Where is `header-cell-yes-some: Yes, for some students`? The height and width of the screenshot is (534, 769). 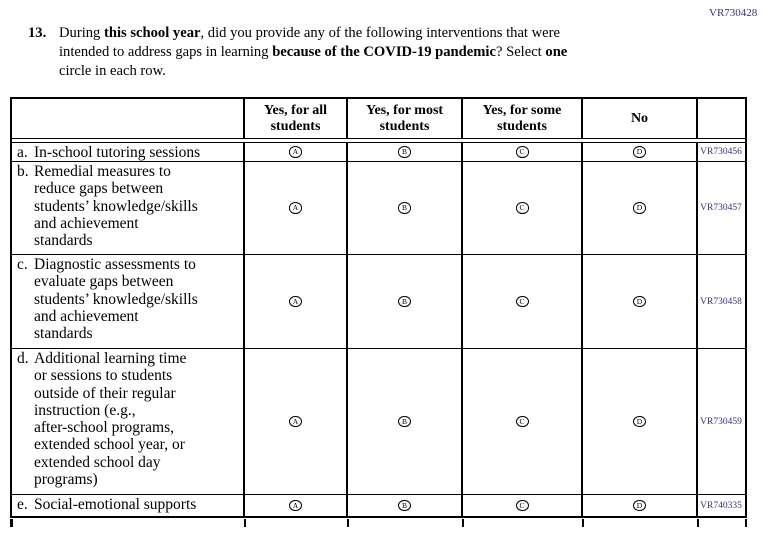
header-cell-yes-some: Yes, for some students is located at coordinates (523, 118).